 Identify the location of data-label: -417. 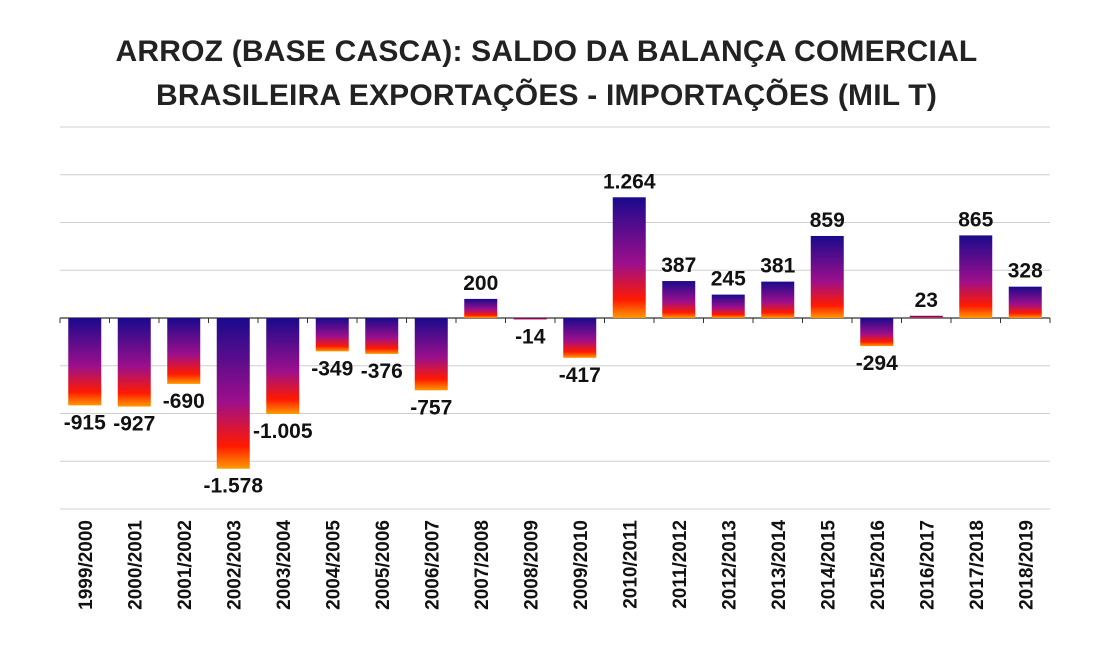
(580, 375).